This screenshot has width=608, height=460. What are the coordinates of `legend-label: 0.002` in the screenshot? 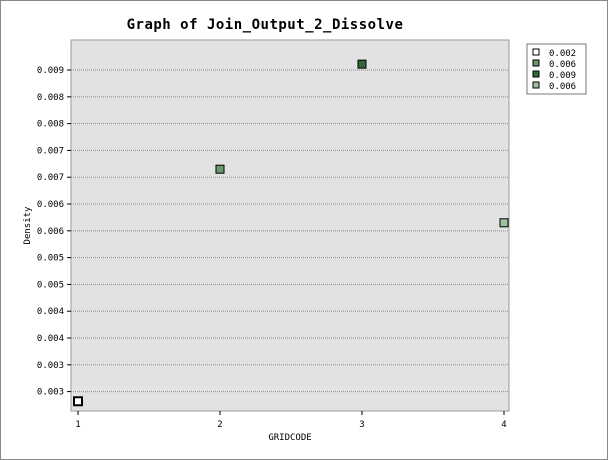 It's located at (562, 54).